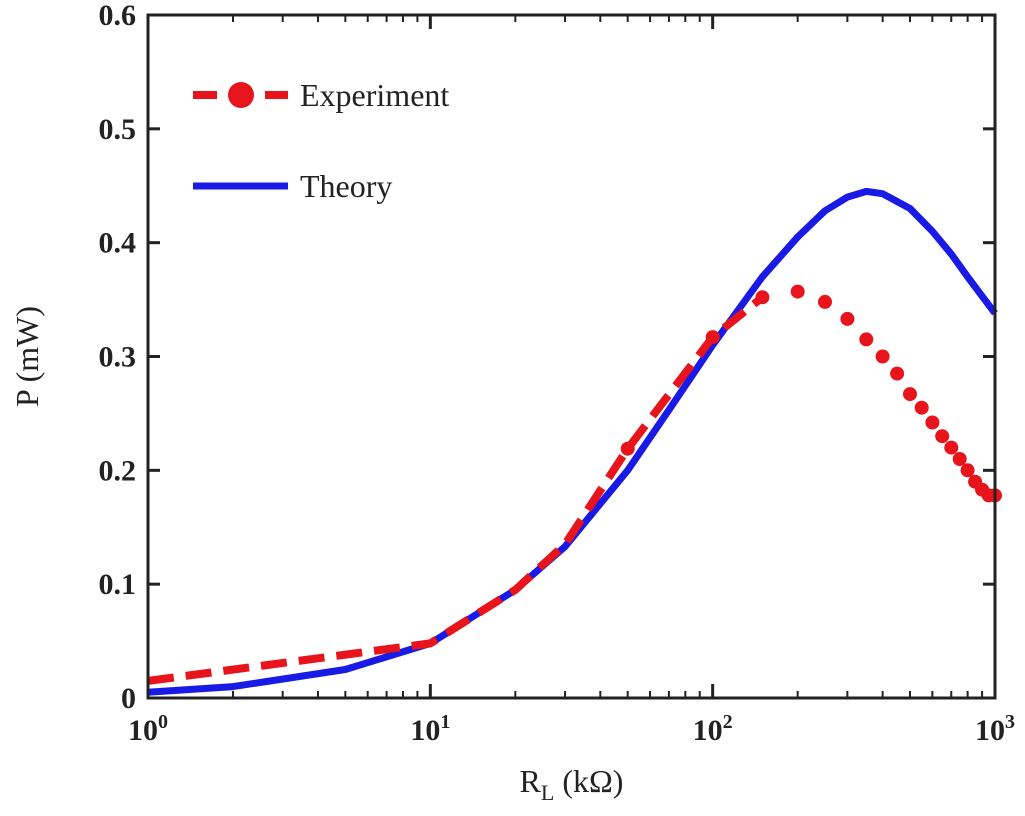 Image resolution: width=1025 pixels, height=816 pixels. What do you see at coordinates (321, 140) in the screenshot?
I see `legend: Experiment Theory` at bounding box center [321, 140].